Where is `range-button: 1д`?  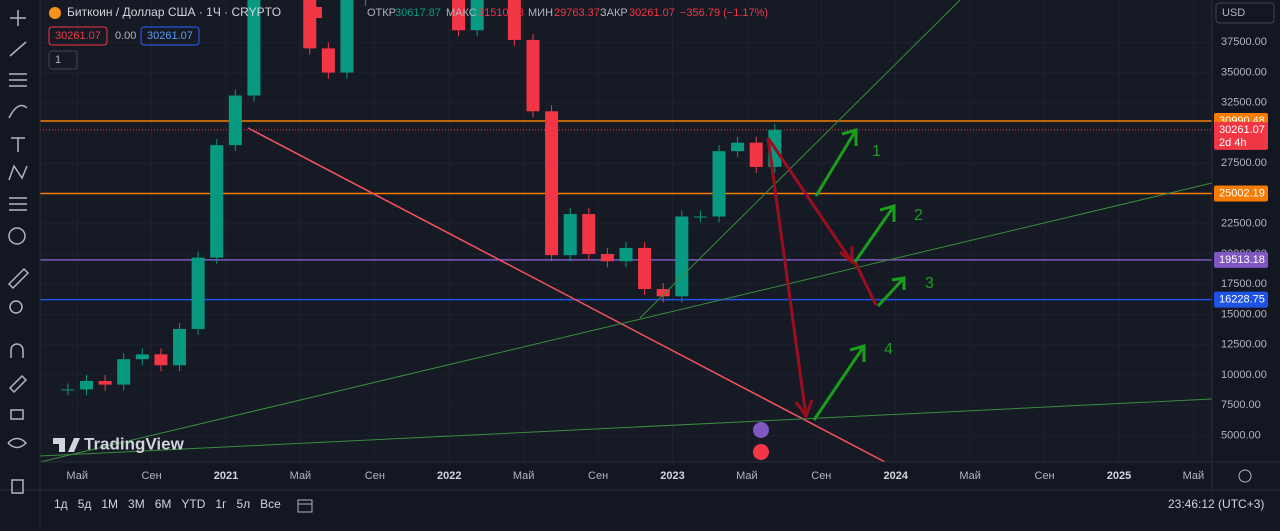
range-button: 1д is located at coordinates (61, 504).